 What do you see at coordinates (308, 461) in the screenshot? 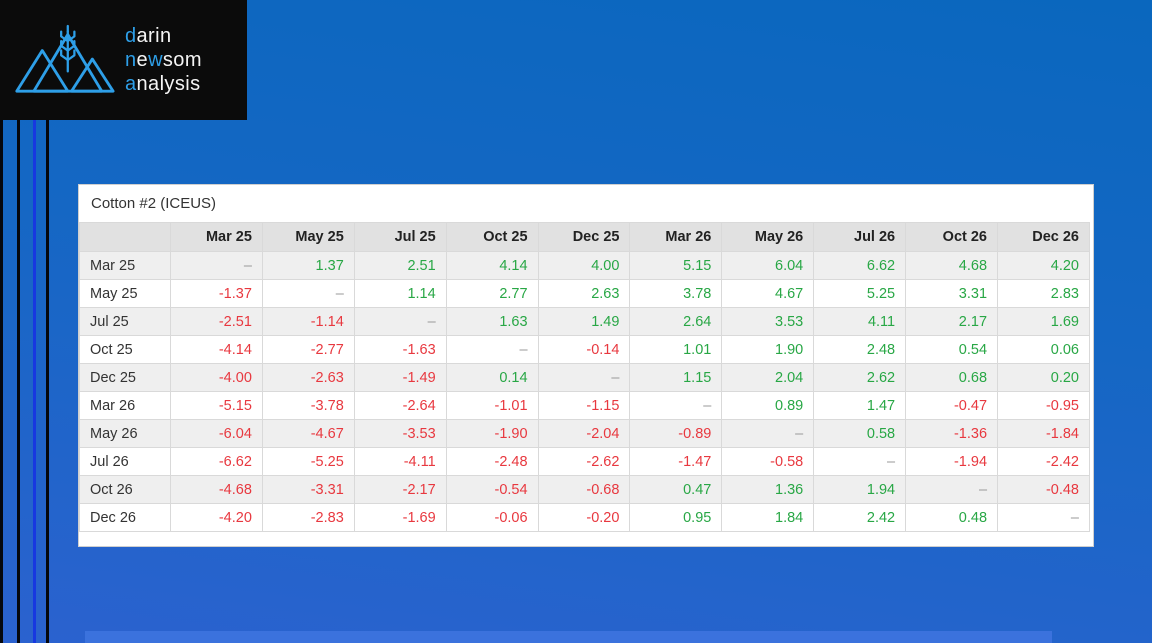
I see `spread-cell: -5.25` at bounding box center [308, 461].